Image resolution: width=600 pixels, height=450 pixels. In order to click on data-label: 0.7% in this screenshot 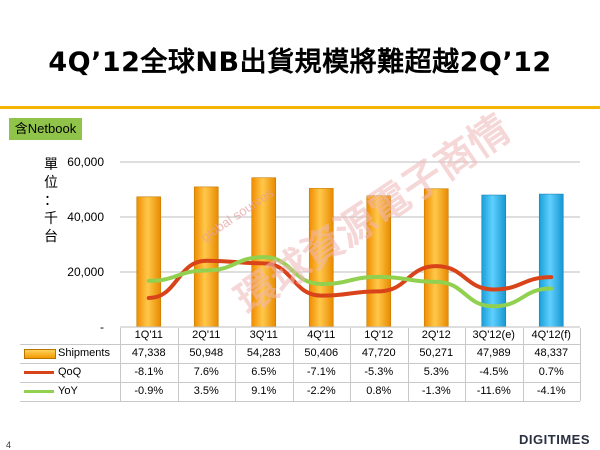, I will do `click(551, 372)`.